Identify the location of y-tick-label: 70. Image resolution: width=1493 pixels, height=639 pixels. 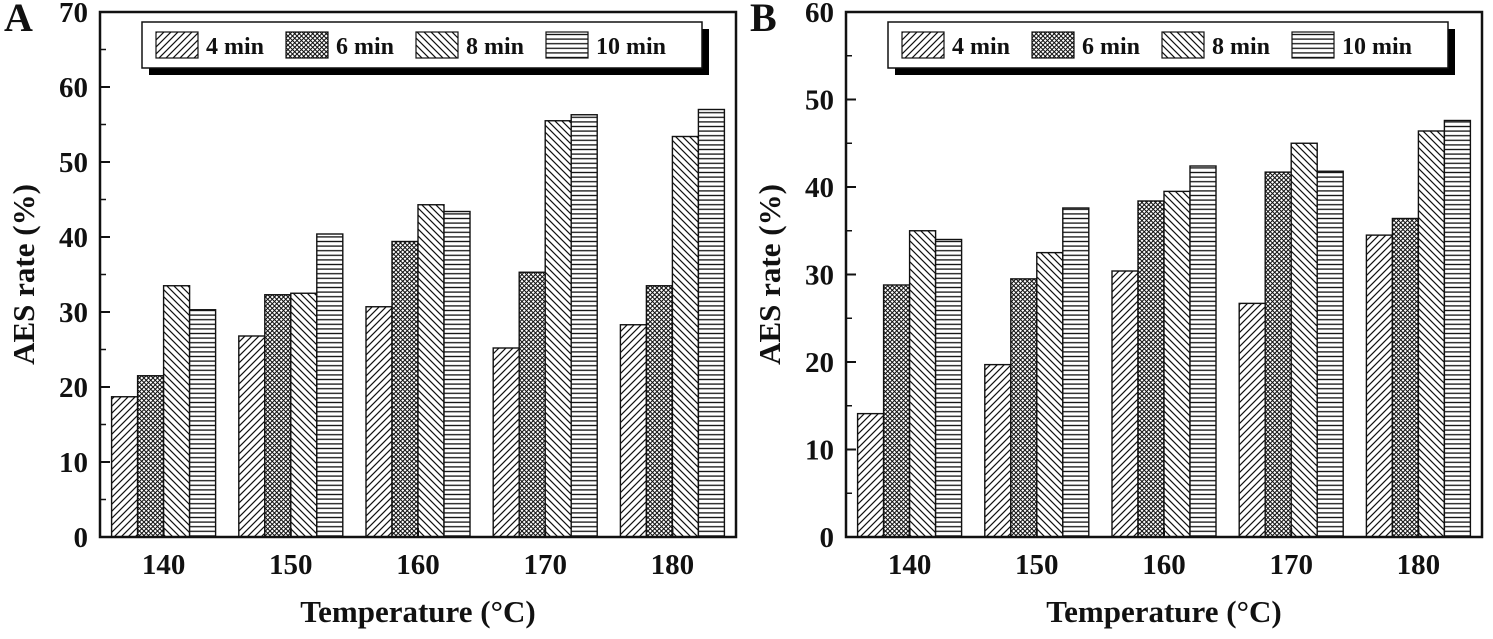
(73, 14).